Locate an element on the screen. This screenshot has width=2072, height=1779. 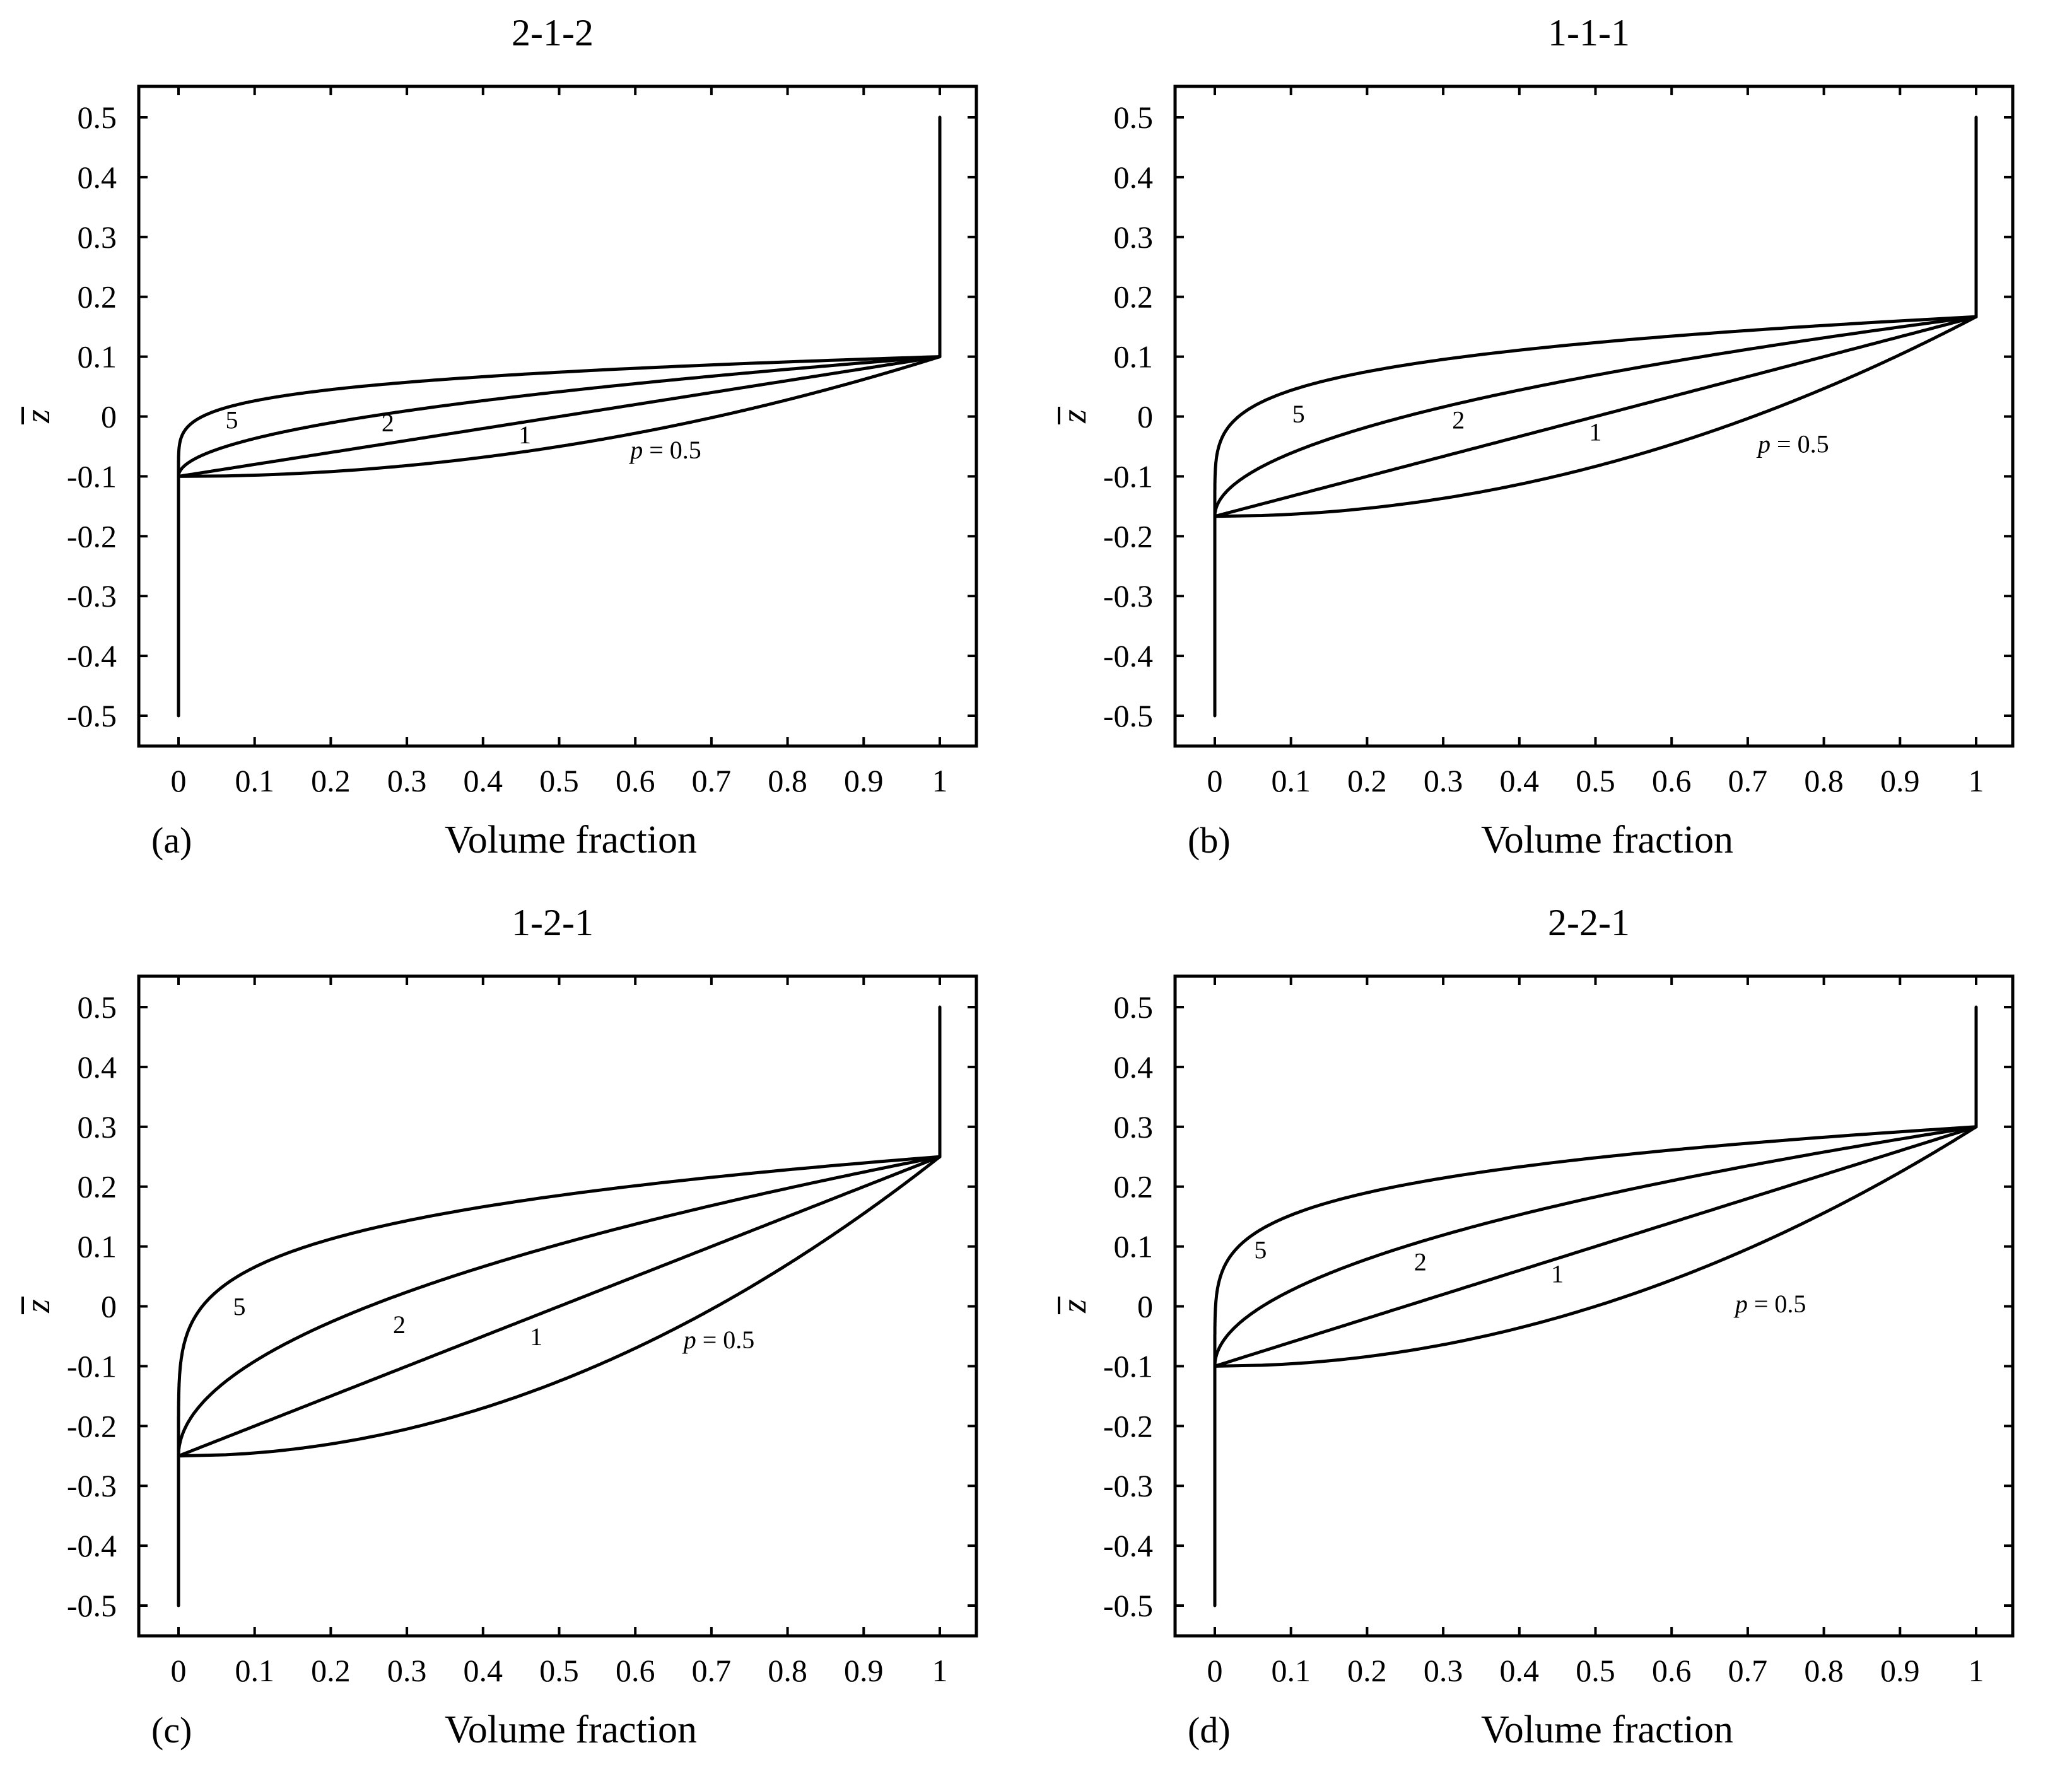
panel-label: (a) is located at coordinates (171, 840).